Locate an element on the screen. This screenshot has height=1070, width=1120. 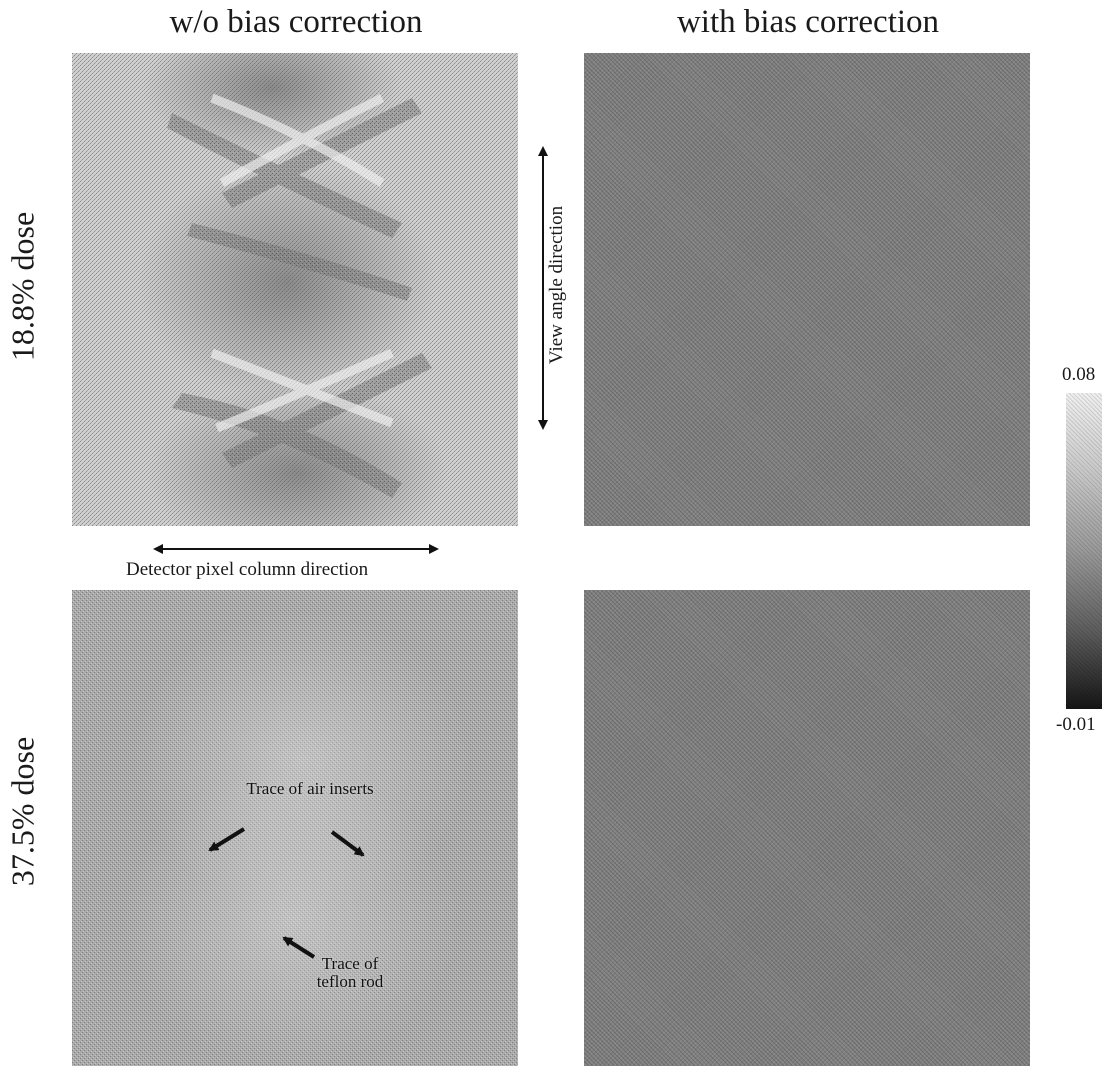
teflon-rod-annotation: Trace of teflon rod is located at coordinates (350, 972).